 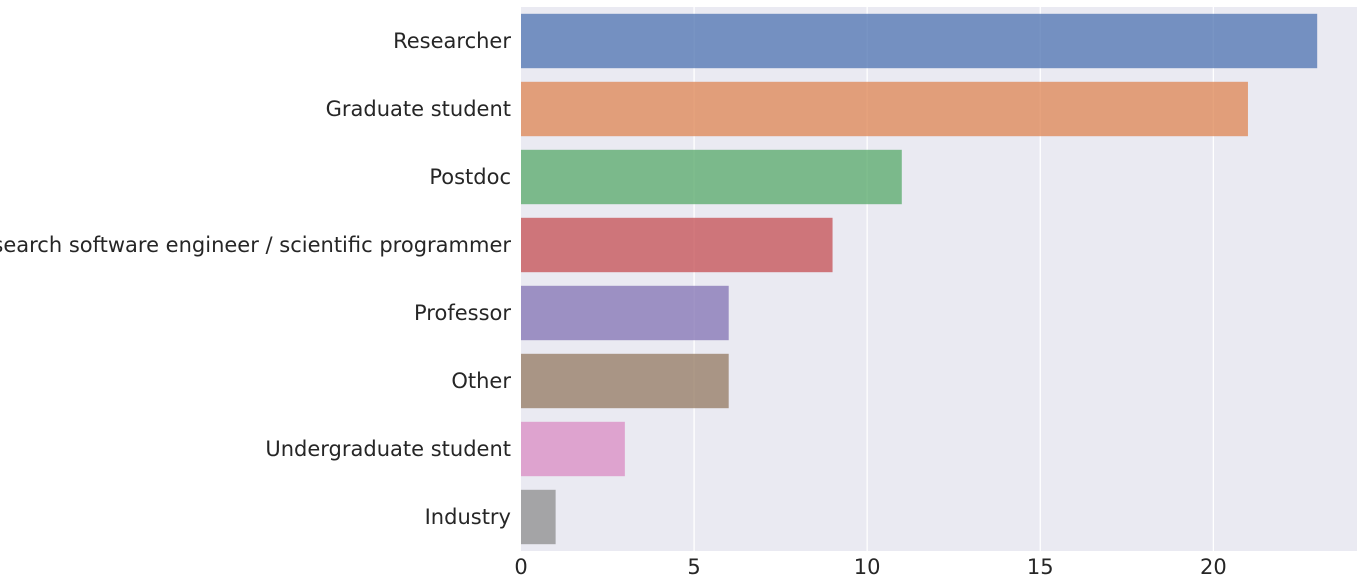 What do you see at coordinates (452, 41) in the screenshot?
I see `category-label: Researcher` at bounding box center [452, 41].